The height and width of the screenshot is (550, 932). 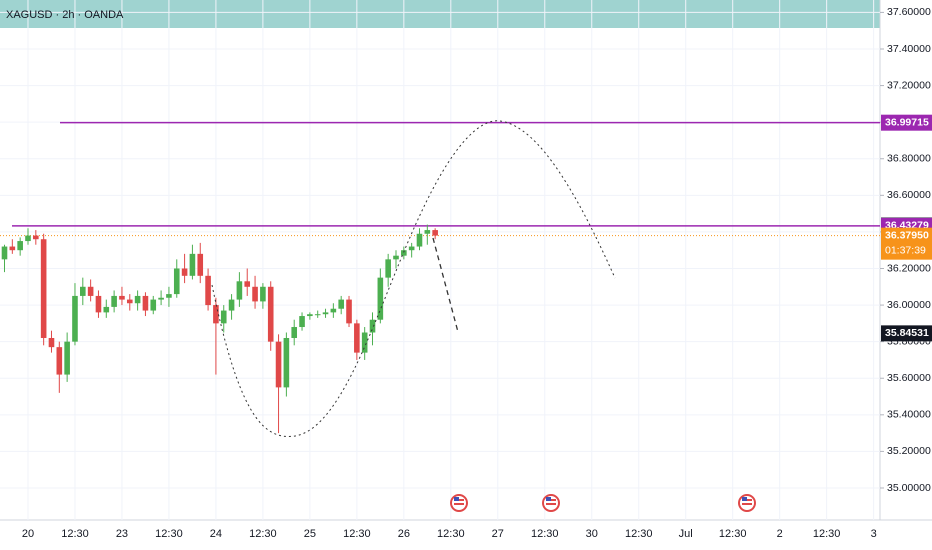 What do you see at coordinates (909, 451) in the screenshot?
I see `y-tick-label: 35.20000` at bounding box center [909, 451].